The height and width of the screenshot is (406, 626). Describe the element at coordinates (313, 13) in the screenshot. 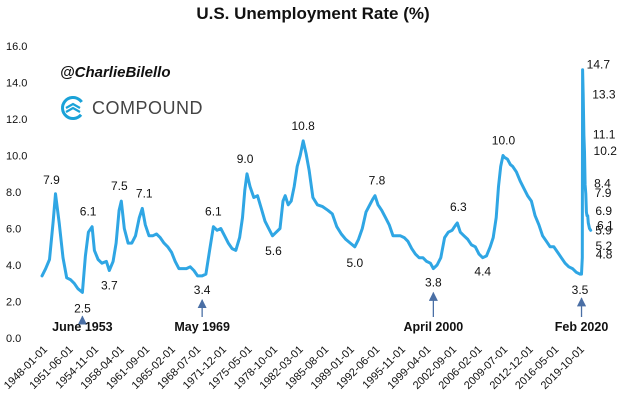

I see `chart-title: U.S. Unemployment Rate (%)` at that location.